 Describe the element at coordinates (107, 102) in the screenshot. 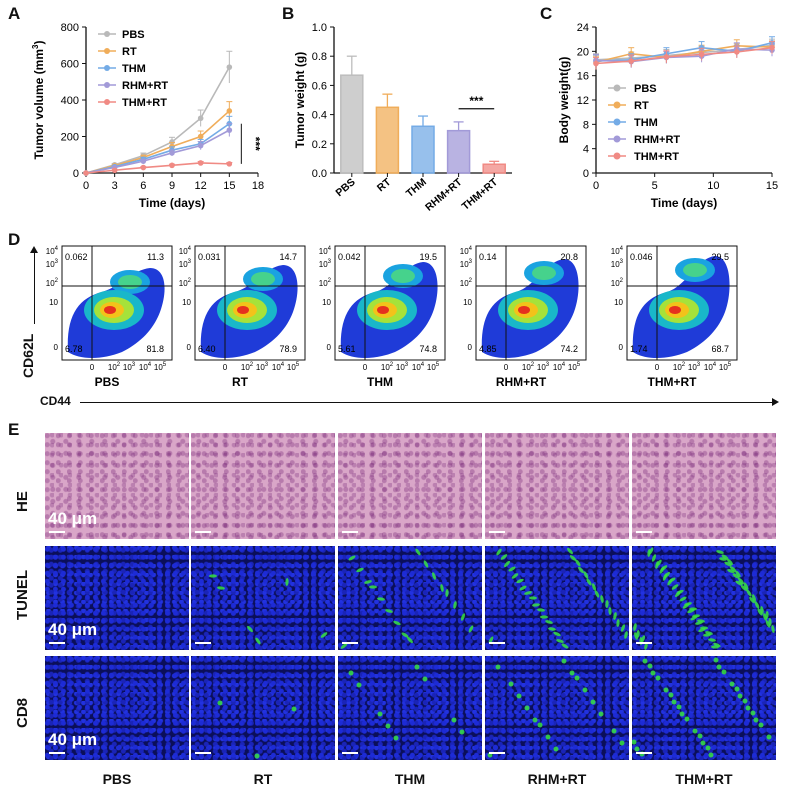

I see `legend-marker-THM+RT` at that location.